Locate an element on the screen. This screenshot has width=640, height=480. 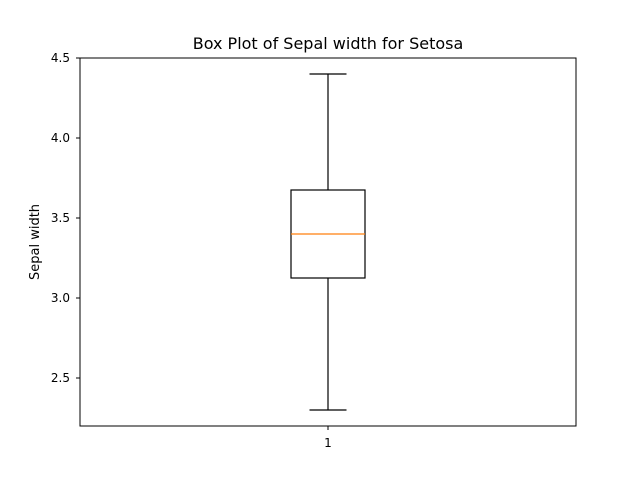
x-tick-label: 1 is located at coordinates (328, 443).